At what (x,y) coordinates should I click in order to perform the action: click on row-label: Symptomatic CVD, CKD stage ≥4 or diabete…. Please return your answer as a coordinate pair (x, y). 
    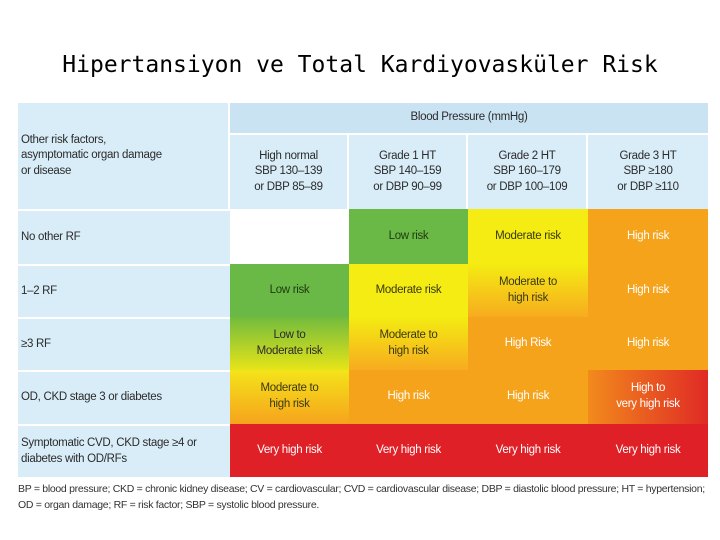
    Looking at the image, I should click on (124, 450).